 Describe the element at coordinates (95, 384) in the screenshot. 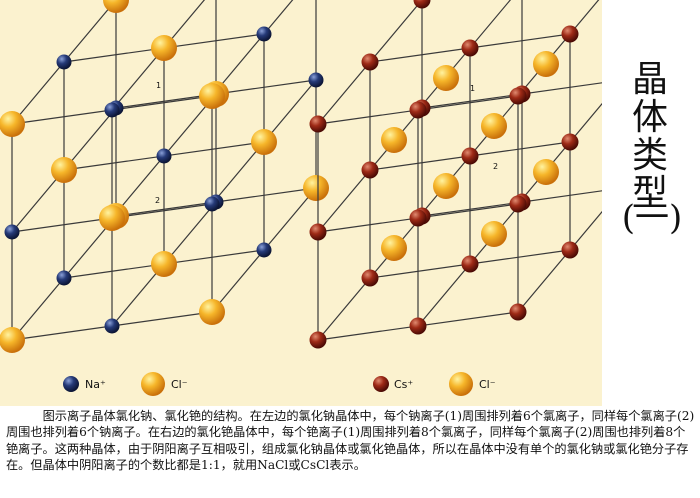

I see `legend-na-label: Na⁺` at that location.